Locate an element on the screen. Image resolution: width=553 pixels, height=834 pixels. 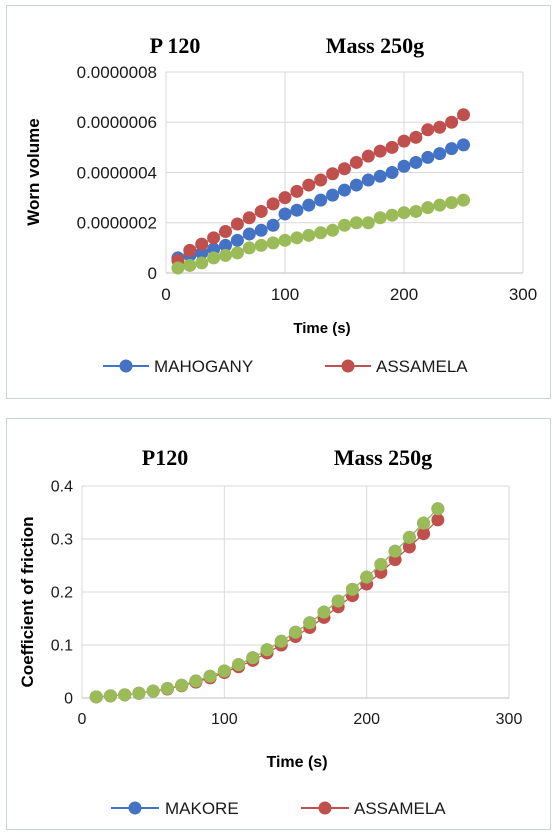
chart-series-points is located at coordinates (320, 191).